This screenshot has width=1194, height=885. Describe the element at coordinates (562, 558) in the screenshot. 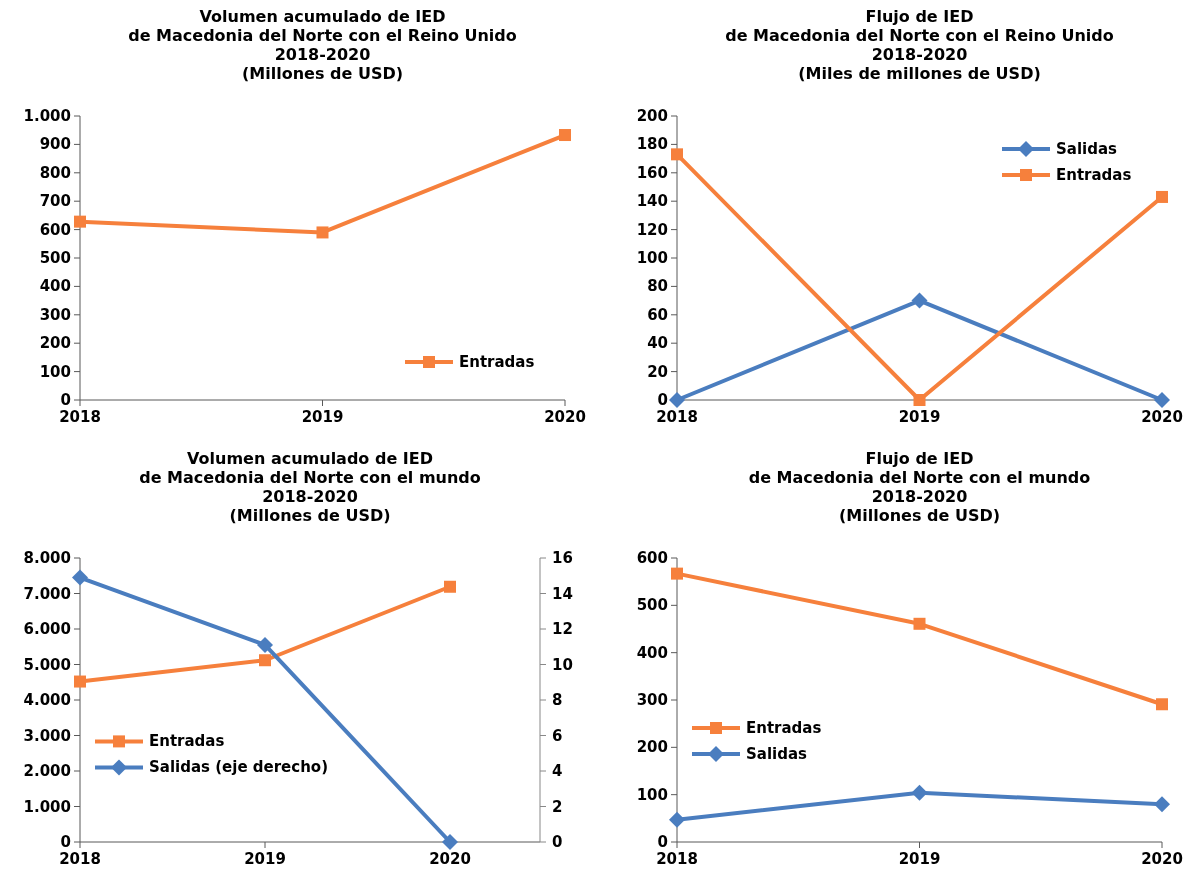

I see `y2-tick-label: 16` at that location.